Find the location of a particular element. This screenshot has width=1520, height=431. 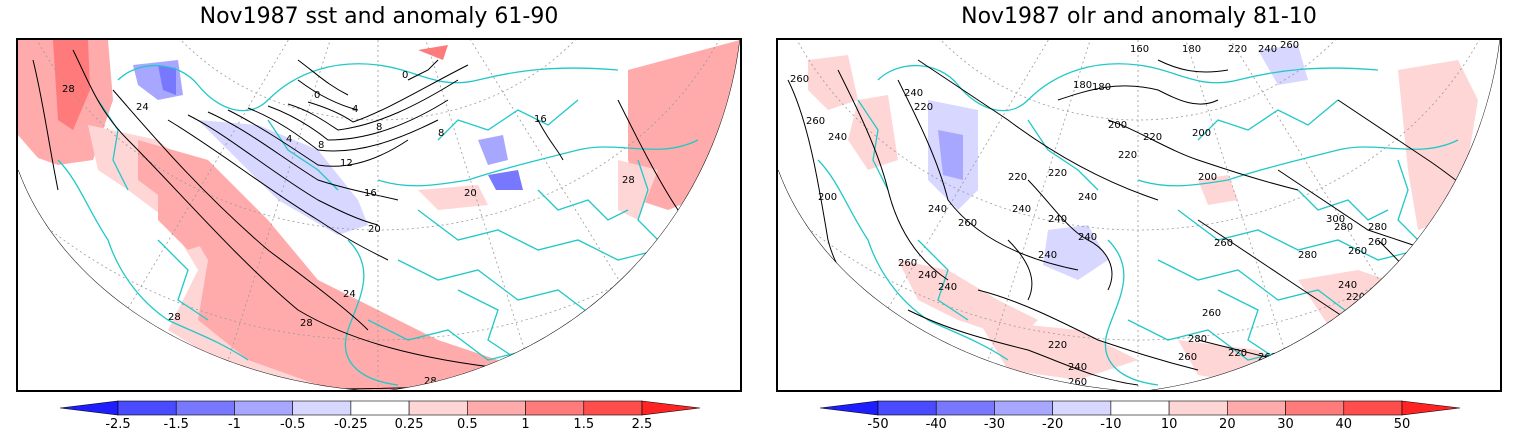

colorbar-tick-label: -40 is located at coordinates (936, 424).